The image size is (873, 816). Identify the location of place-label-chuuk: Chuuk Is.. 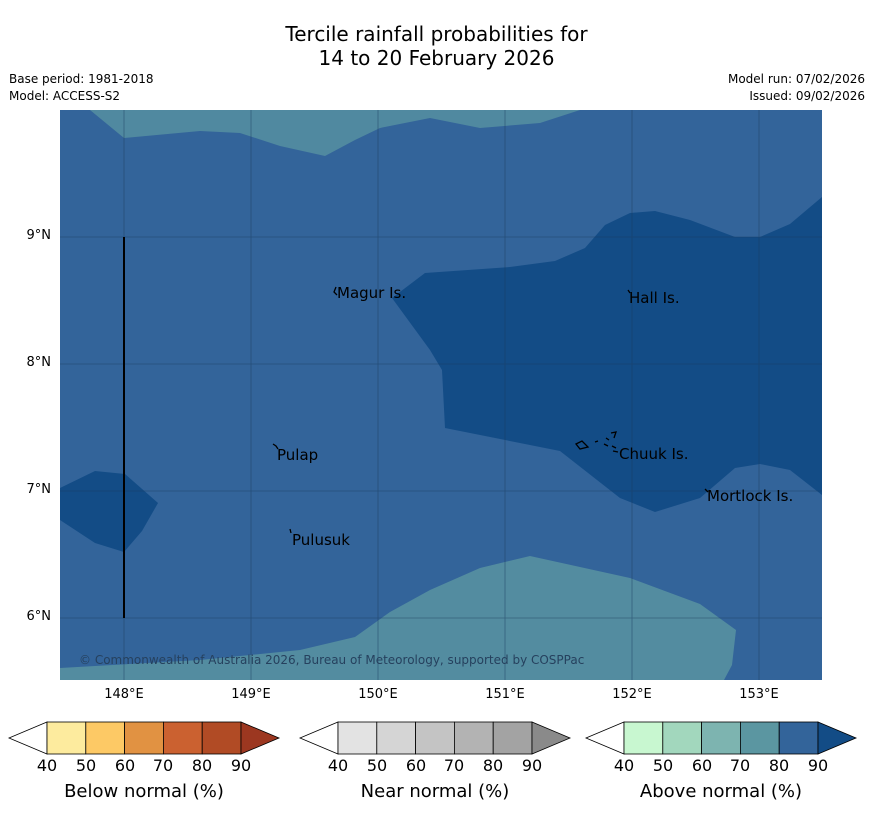
(654, 454).